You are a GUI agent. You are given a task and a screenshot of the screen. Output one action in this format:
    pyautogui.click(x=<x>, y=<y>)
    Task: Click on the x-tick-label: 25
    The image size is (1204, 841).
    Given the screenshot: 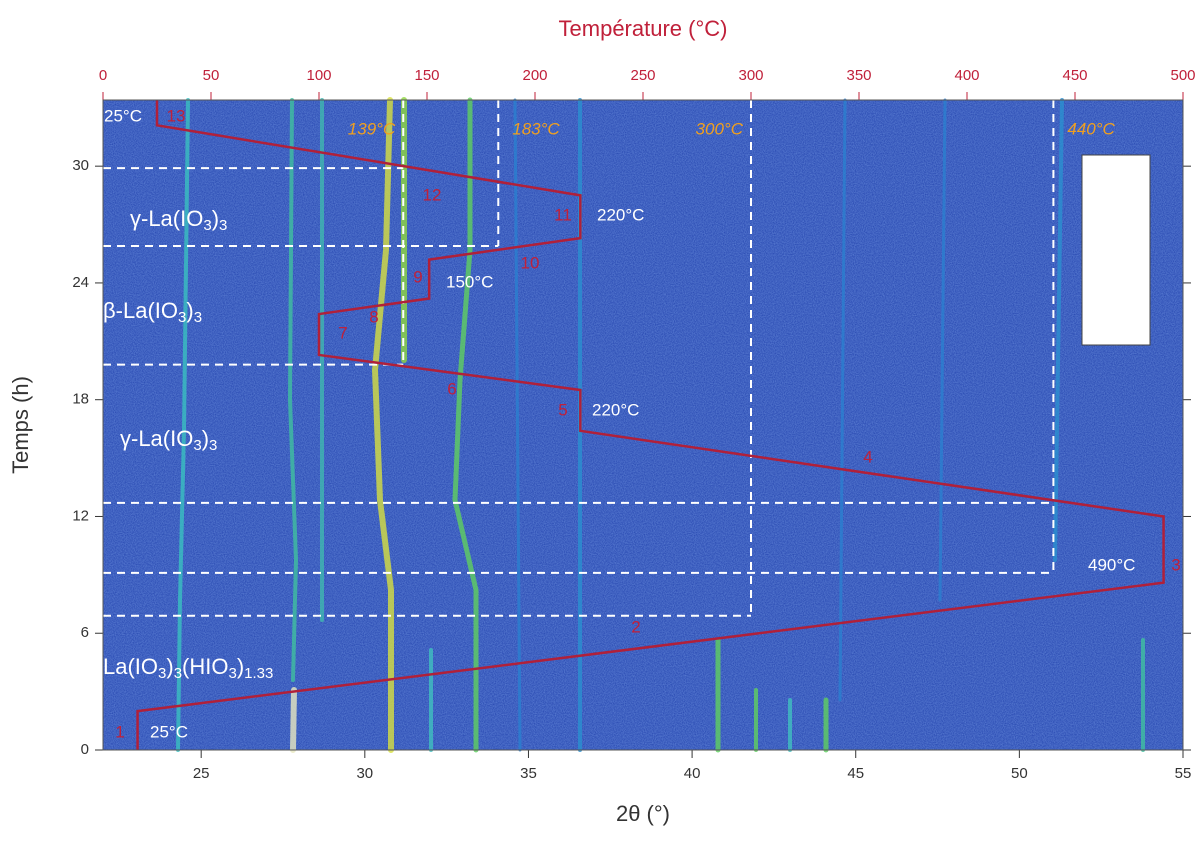 What is the action you would take?
    pyautogui.click(x=201, y=773)
    